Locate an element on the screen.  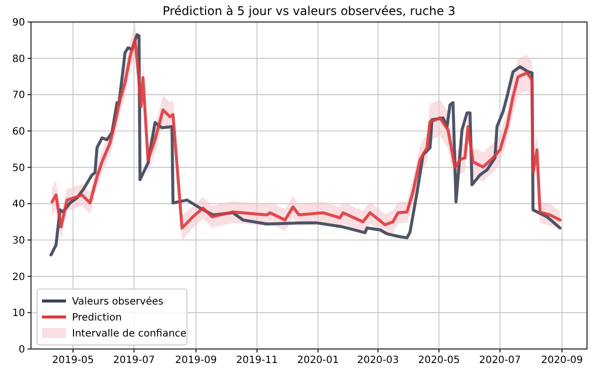
y-tick-label: 80 is located at coordinates (18, 59).